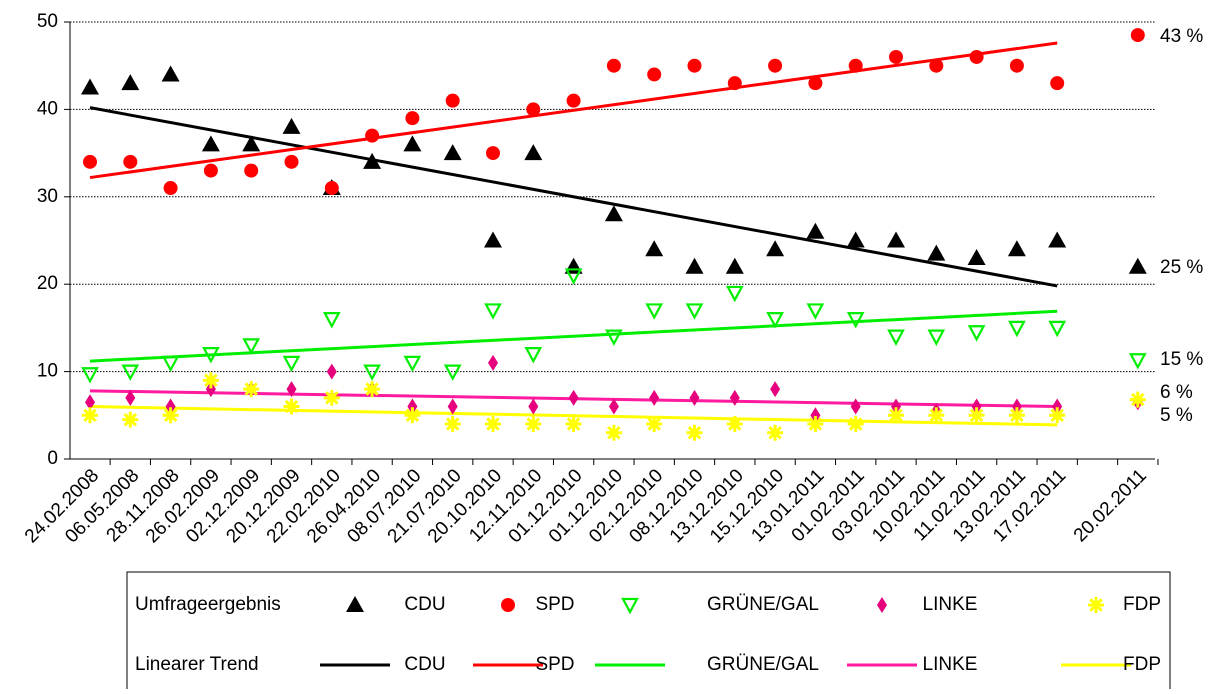  What do you see at coordinates (208, 604) in the screenshot?
I see `legend-row-label: Umfrageergebnis` at bounding box center [208, 604].